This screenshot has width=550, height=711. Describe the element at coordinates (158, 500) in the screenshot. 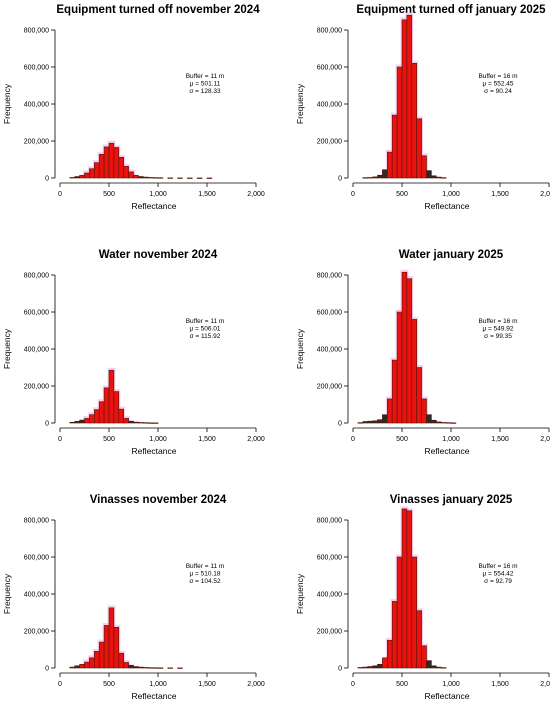

I see `chart-title: Vinasses november 2024` at that location.